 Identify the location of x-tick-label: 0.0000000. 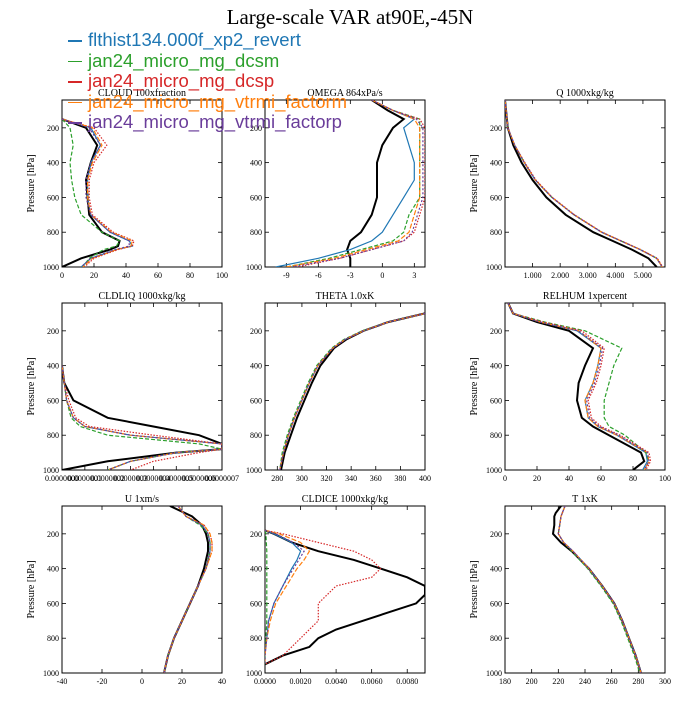
(62, 478).